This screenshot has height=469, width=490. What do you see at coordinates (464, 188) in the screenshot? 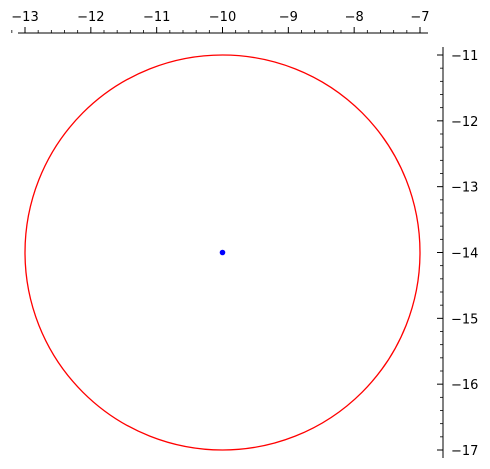
I see `y-tick-label: −13` at bounding box center [464, 188].